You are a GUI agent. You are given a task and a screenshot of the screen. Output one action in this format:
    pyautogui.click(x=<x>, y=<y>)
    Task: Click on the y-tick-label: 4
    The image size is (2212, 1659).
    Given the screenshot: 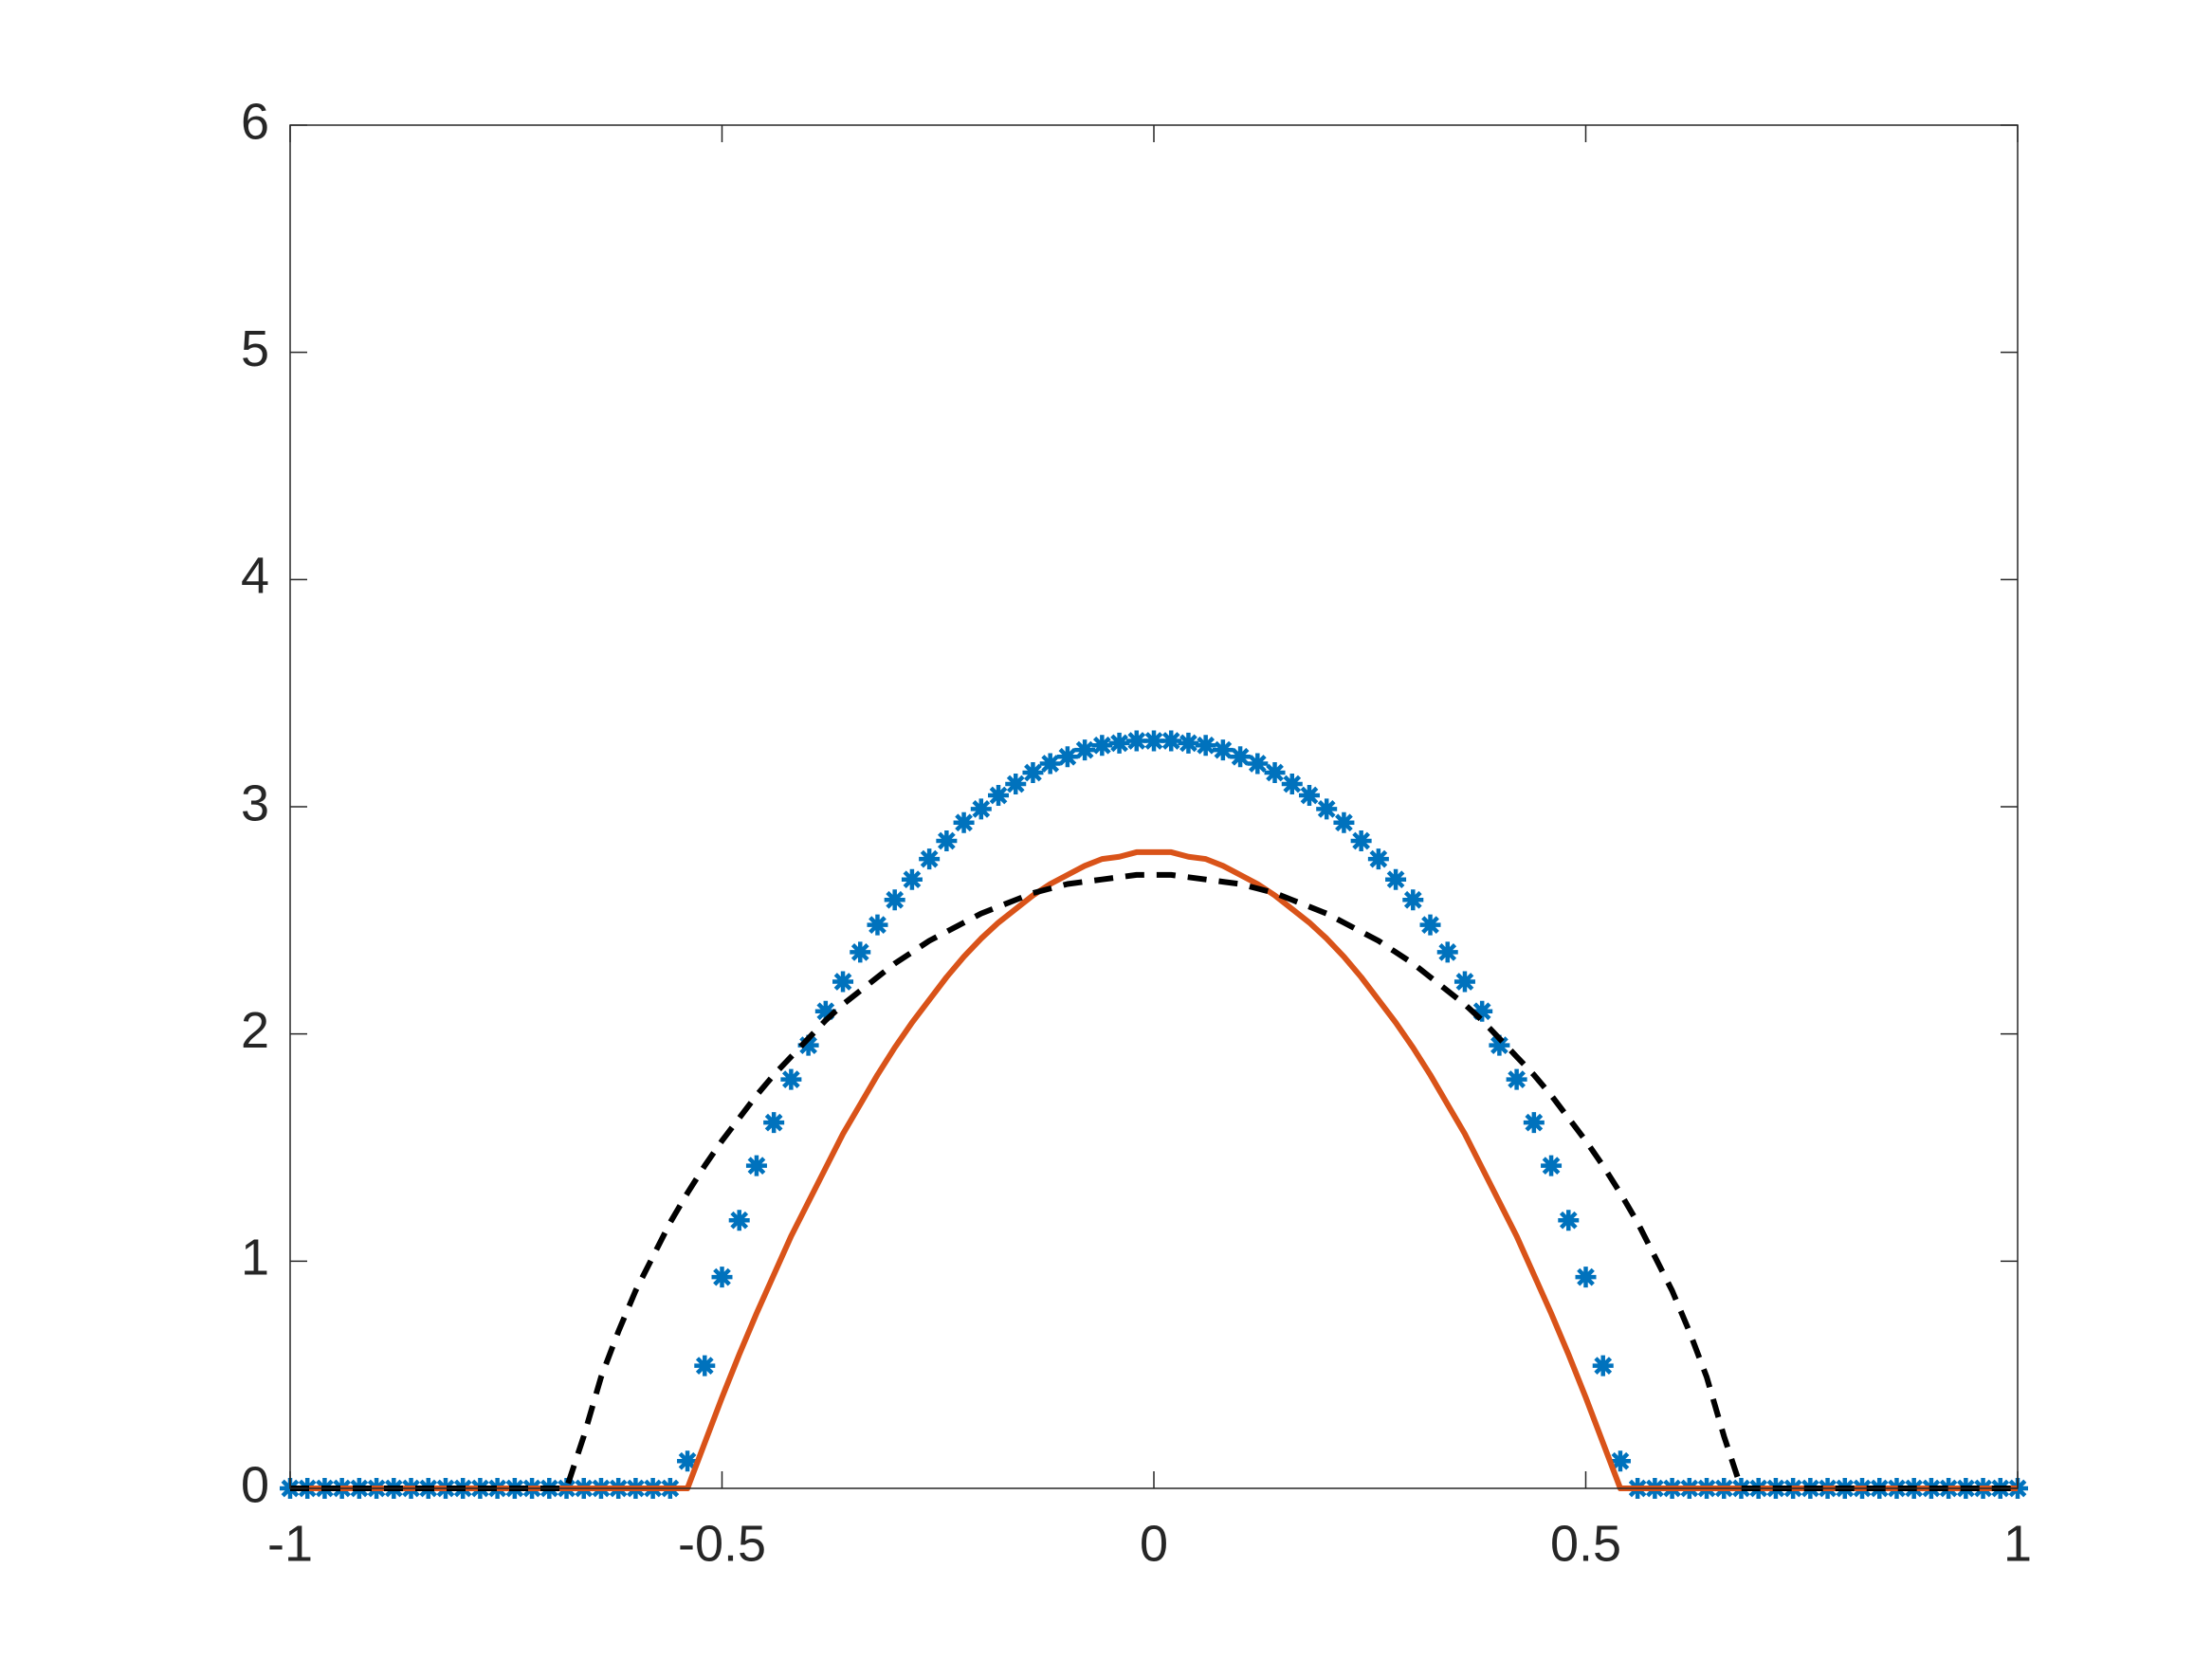 What is the action you would take?
    pyautogui.click(x=255, y=576)
    